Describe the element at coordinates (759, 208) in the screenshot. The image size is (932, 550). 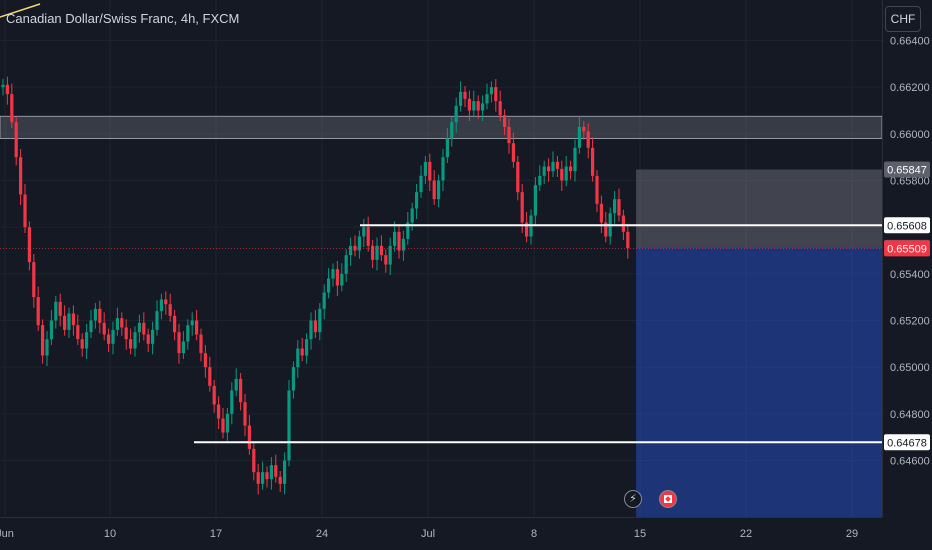
I see `stop-zone` at that location.